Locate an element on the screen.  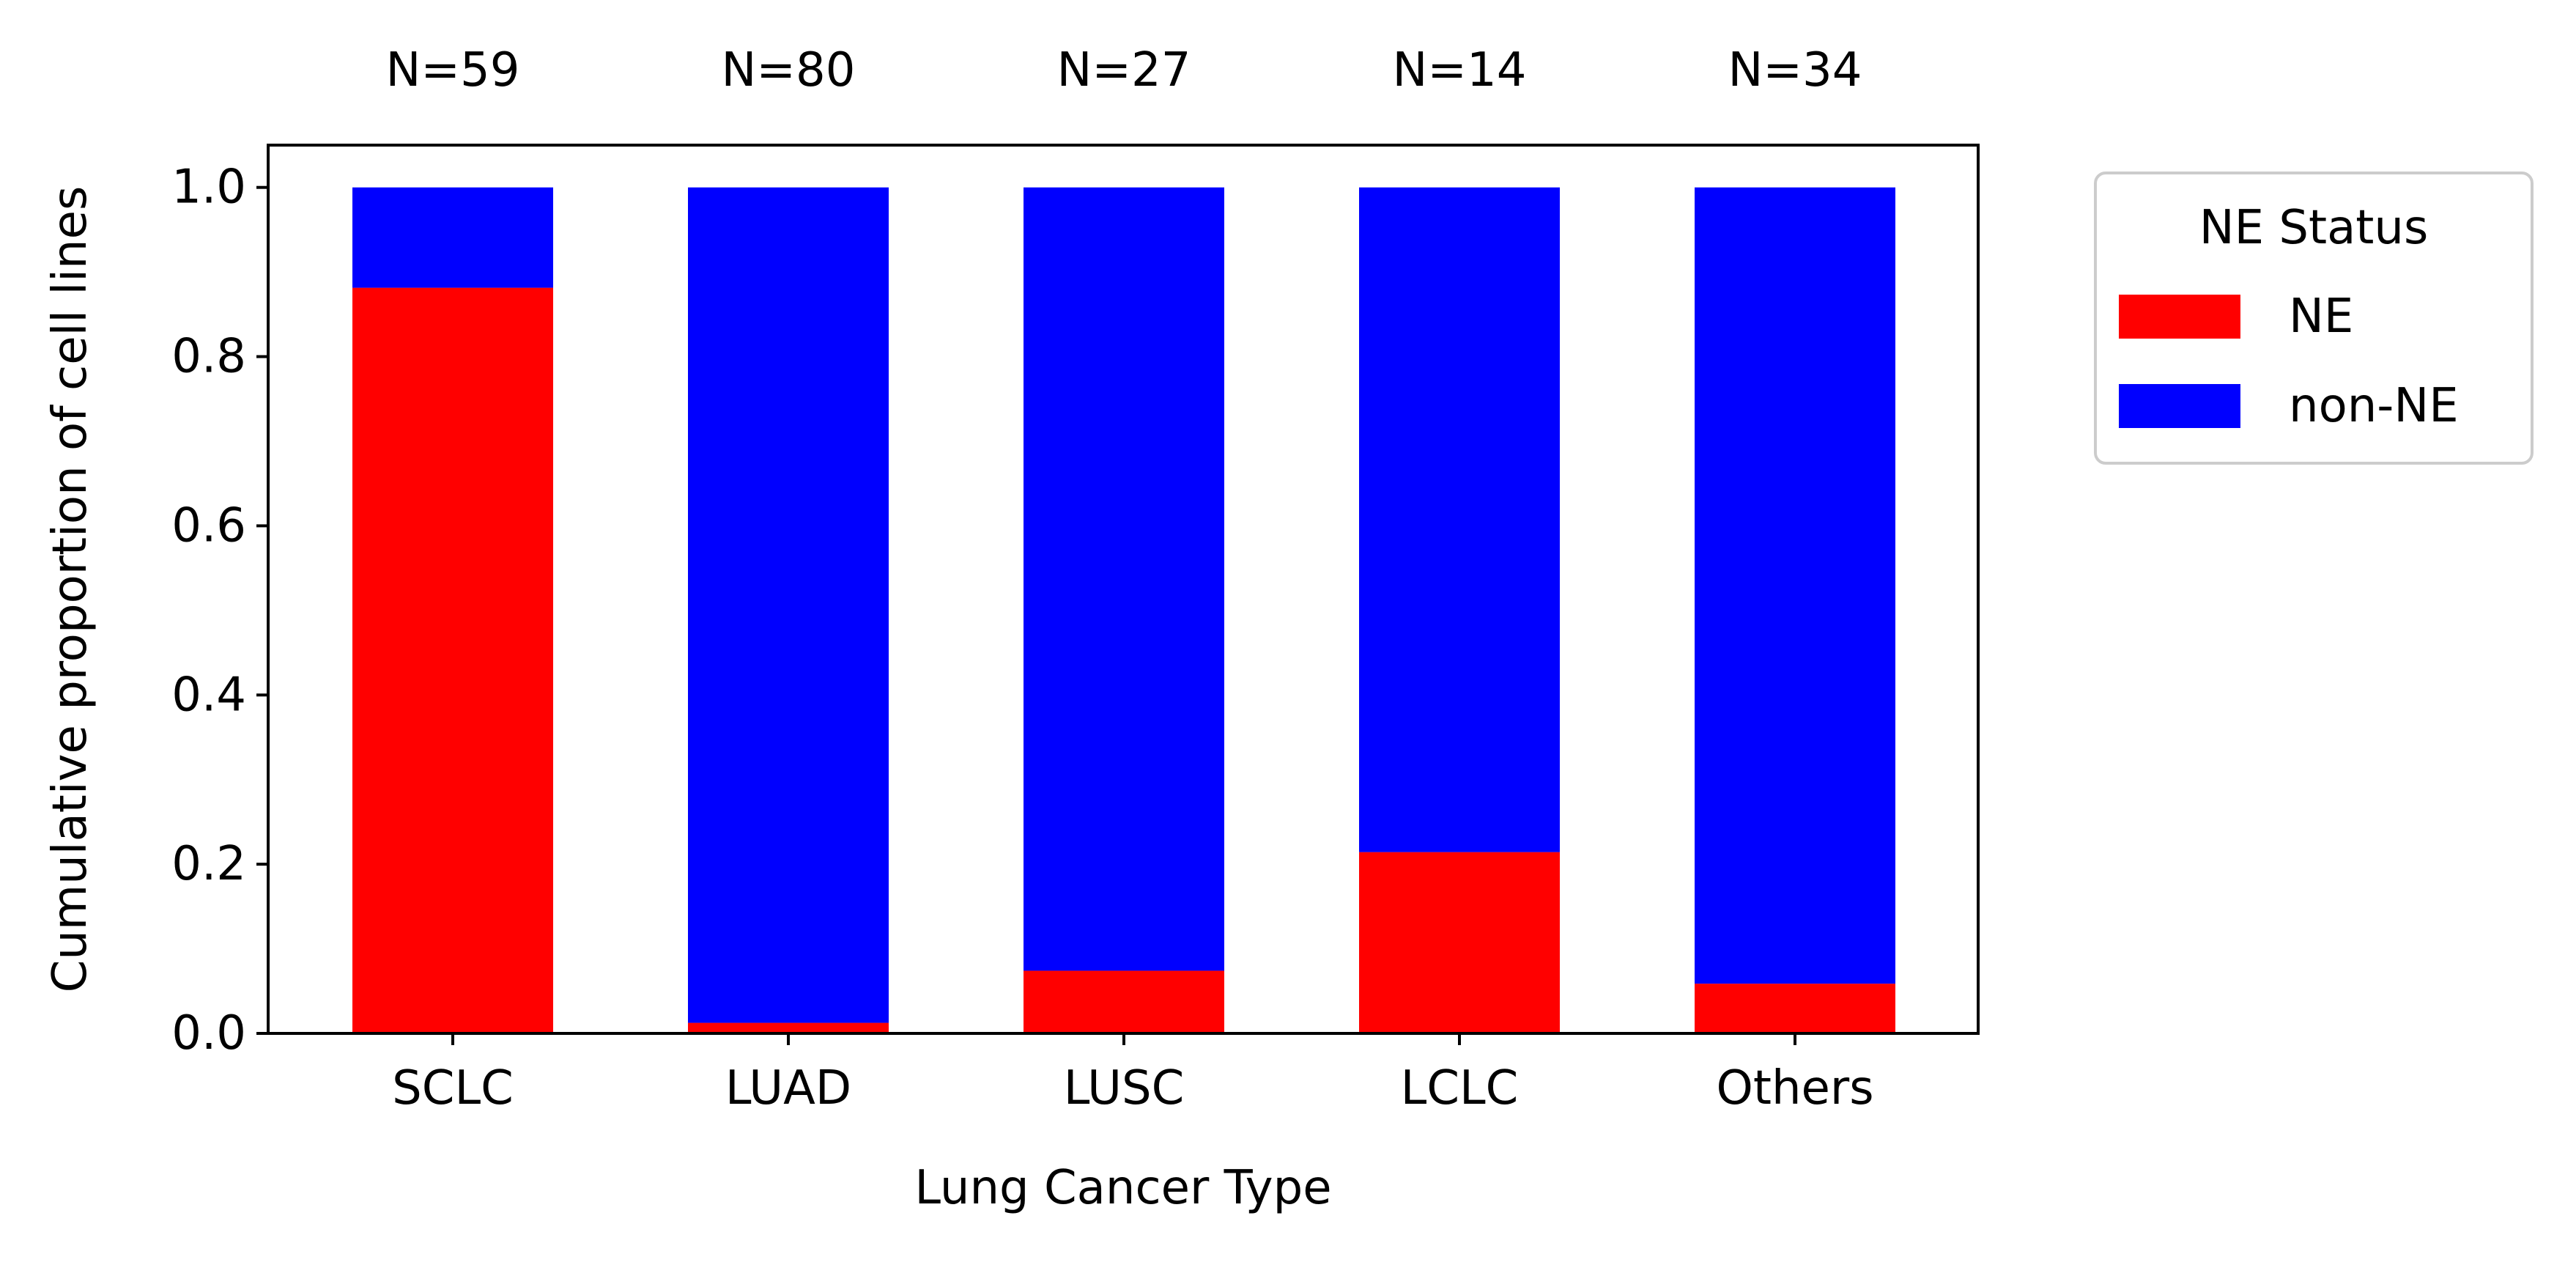
bar-non-ne-lusc is located at coordinates (1124, 579).